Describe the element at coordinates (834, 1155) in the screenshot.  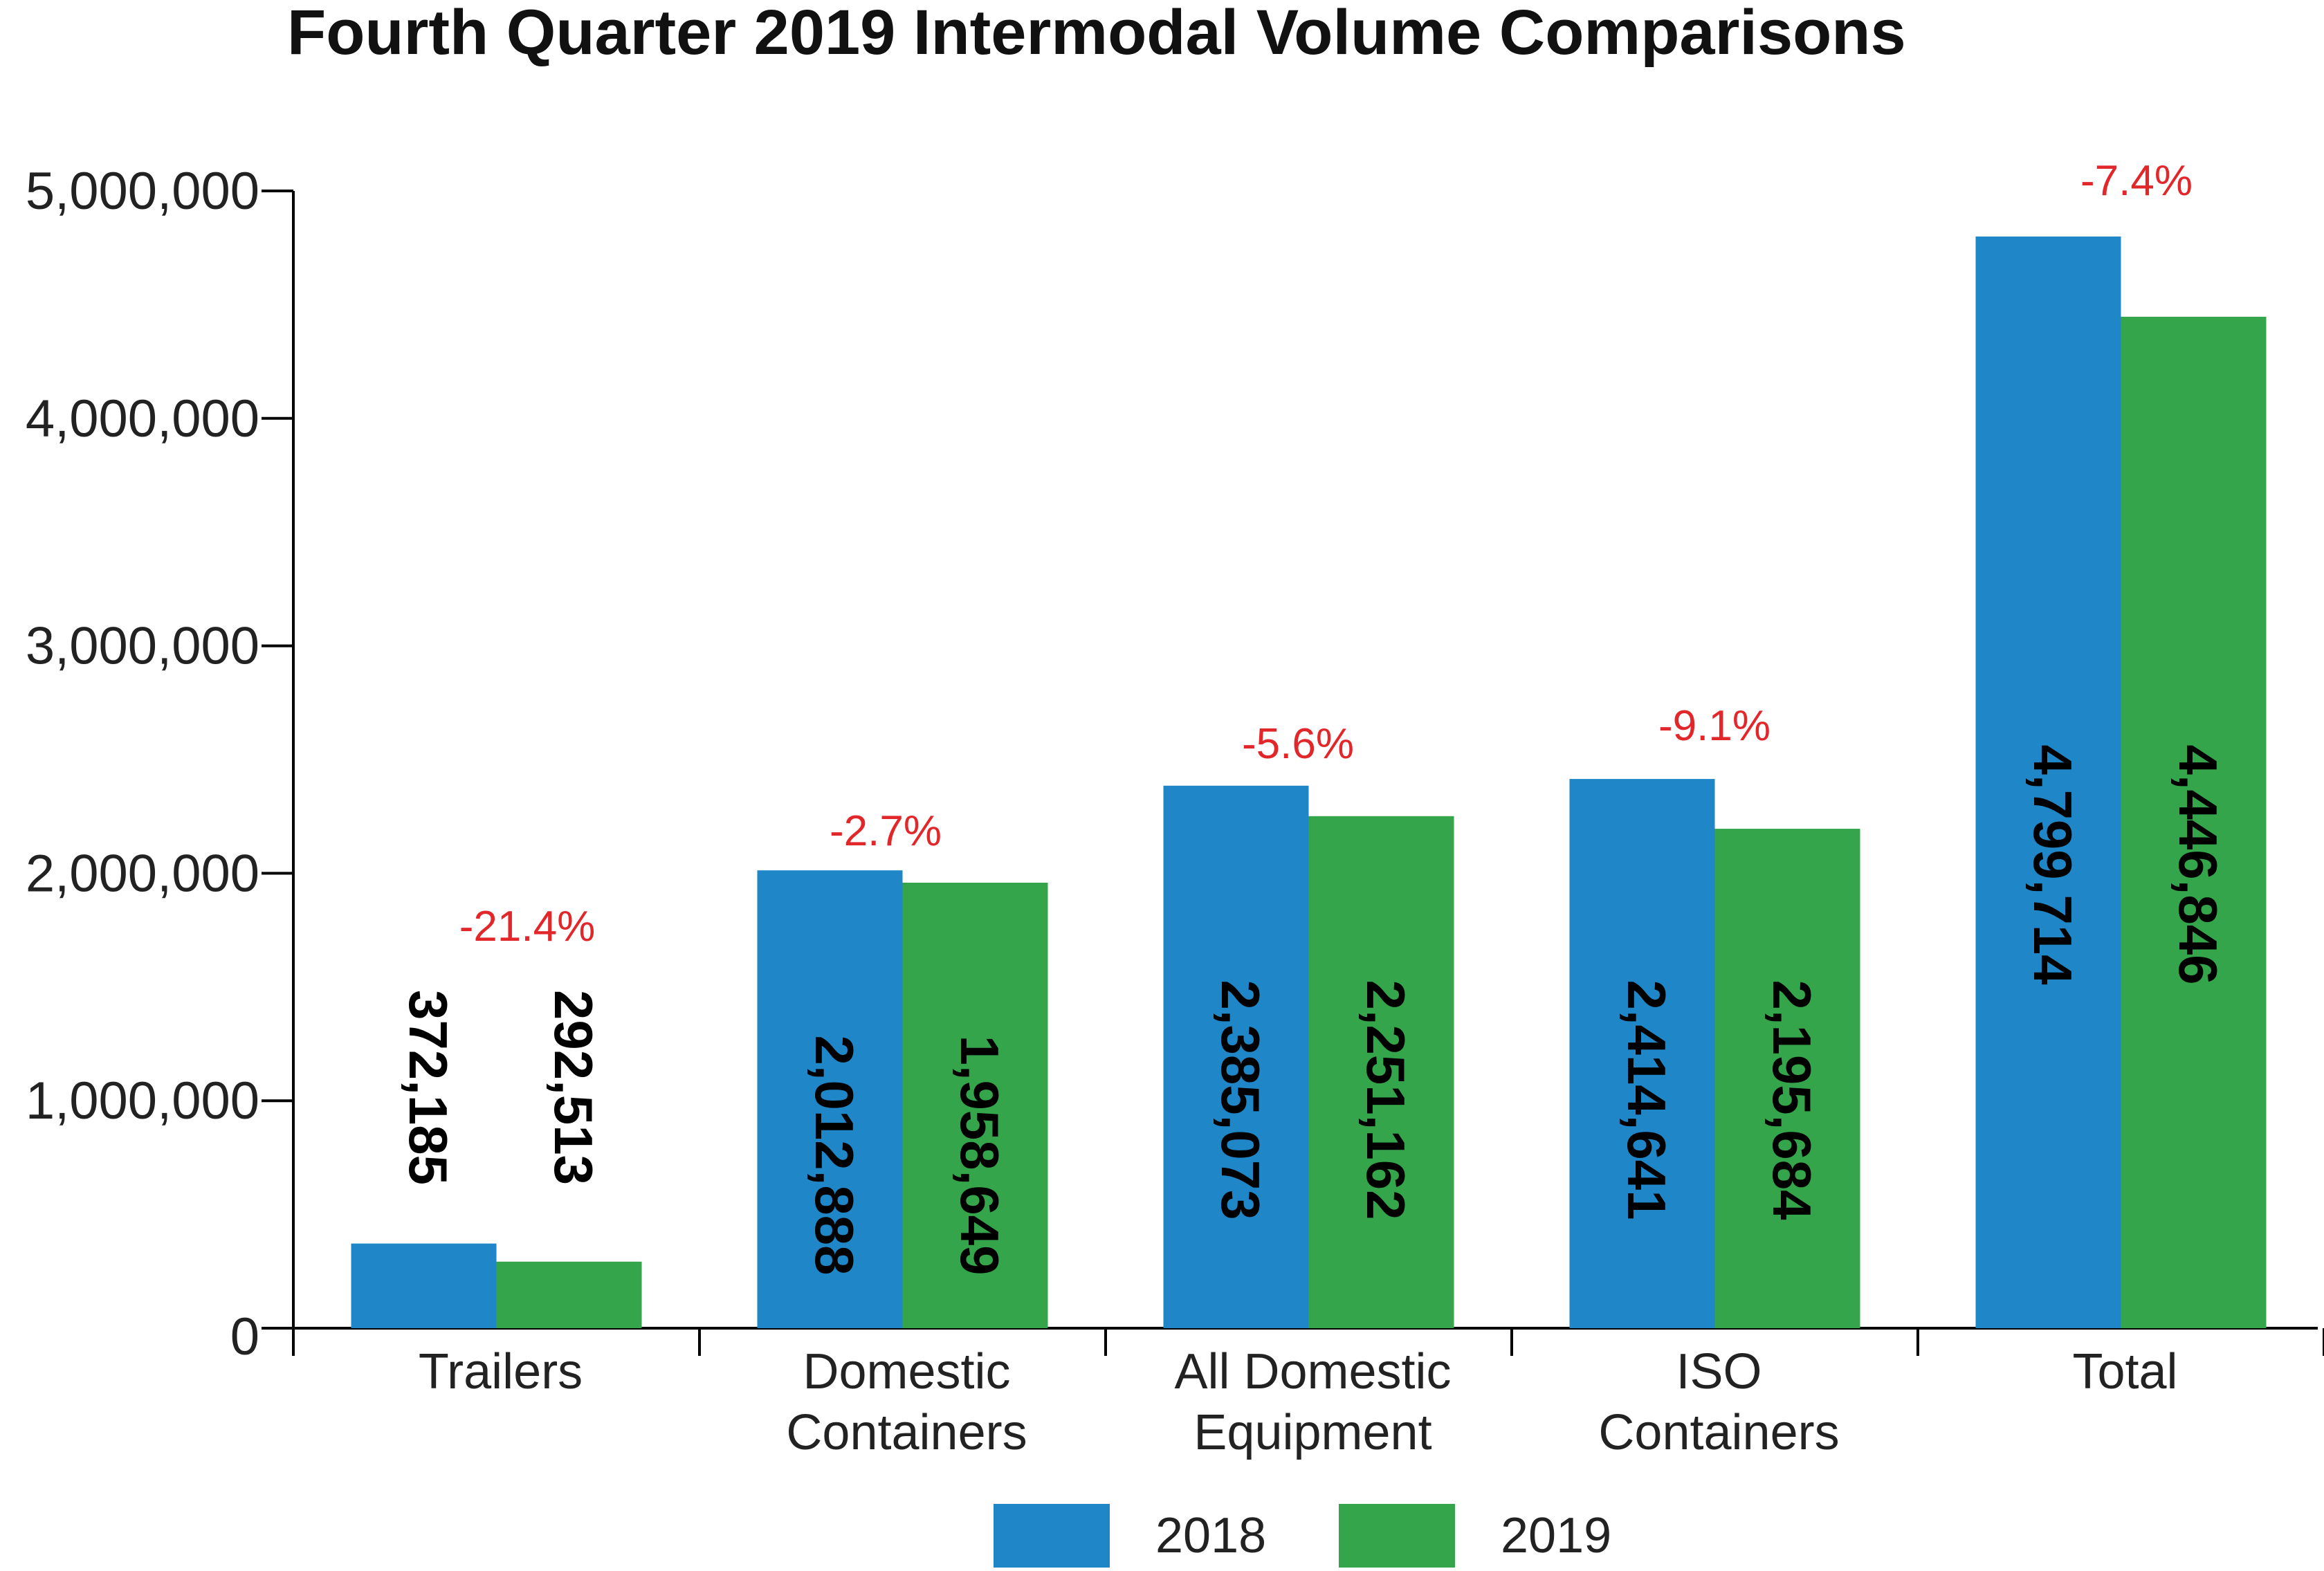
I see `data-label: 2,012,888` at that location.